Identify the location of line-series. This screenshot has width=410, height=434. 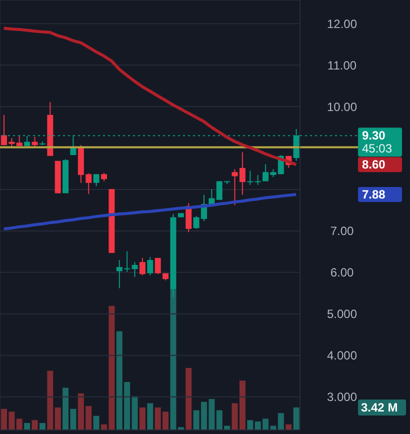
(150, 211).